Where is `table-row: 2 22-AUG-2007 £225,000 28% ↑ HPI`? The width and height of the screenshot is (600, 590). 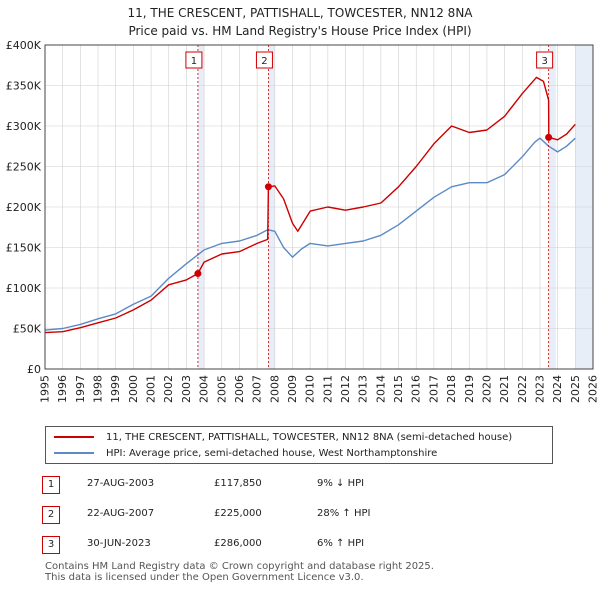
table-row: 2 22-AUG-2007 £225,000 28% ↑ HPI is located at coordinates (292, 515).